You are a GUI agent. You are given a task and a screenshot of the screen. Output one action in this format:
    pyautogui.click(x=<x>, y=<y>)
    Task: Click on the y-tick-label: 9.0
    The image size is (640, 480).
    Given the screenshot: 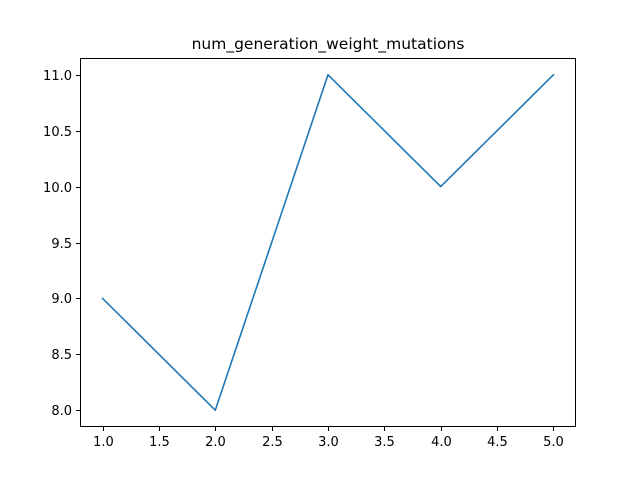 What is the action you would take?
    pyautogui.click(x=61, y=299)
    